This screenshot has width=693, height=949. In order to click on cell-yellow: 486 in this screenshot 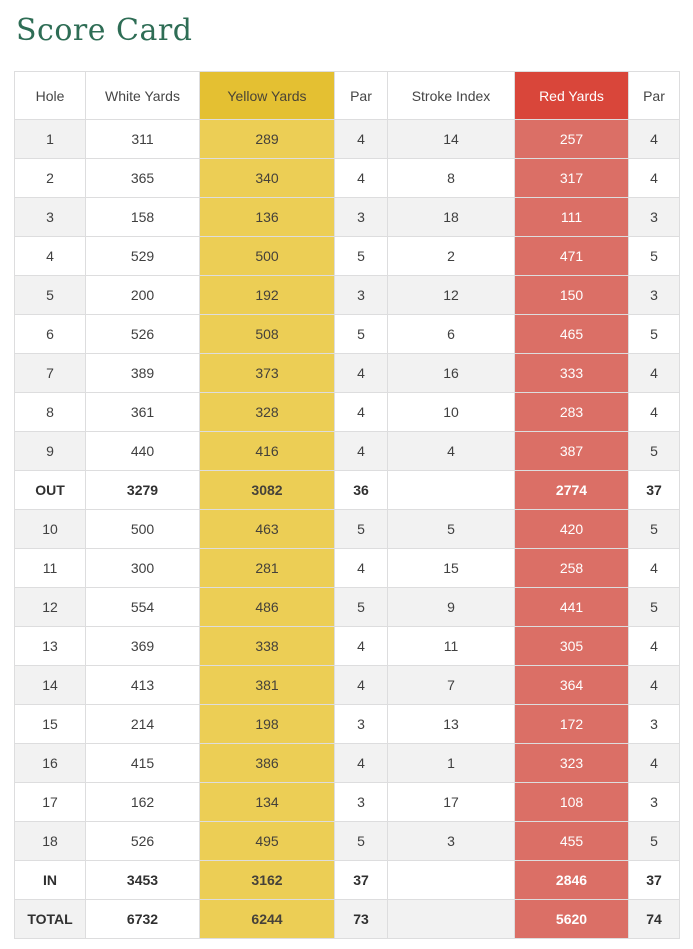, I will do `click(267, 607)`.